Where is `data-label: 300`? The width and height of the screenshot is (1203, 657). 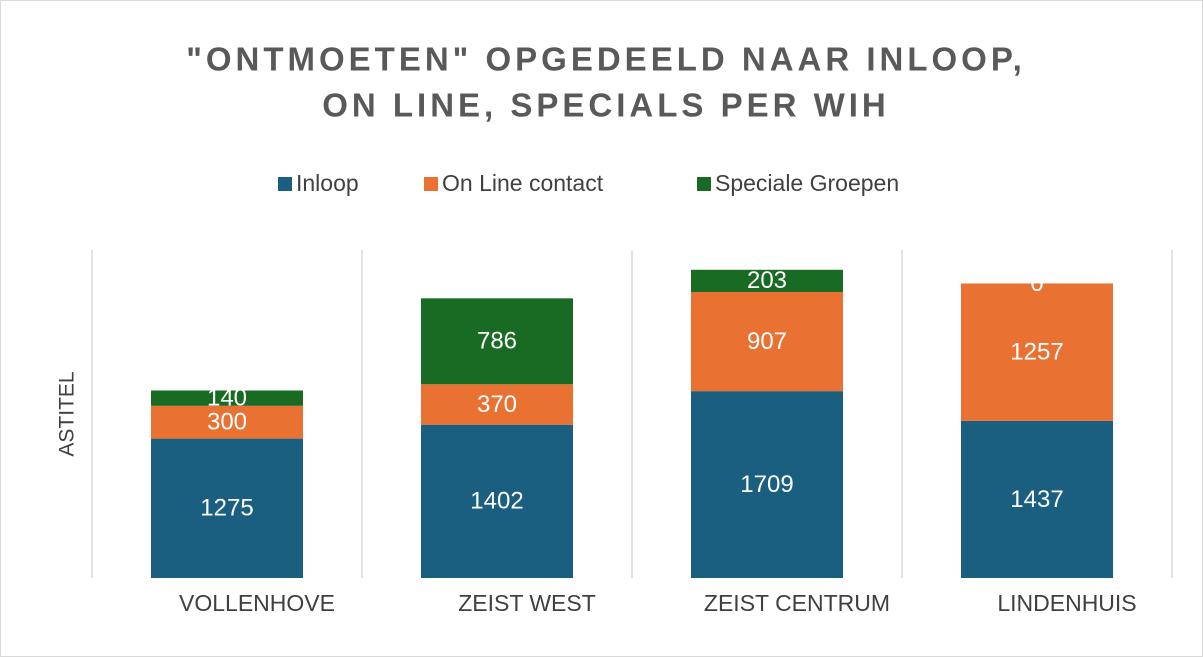 data-label: 300 is located at coordinates (227, 422).